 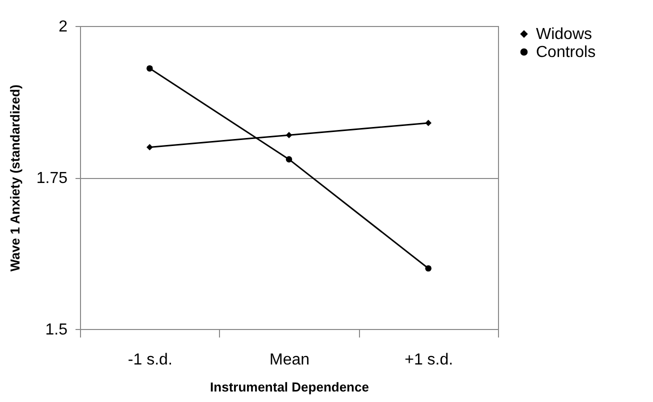 I want to click on legend-label: Widows, so click(x=564, y=34).